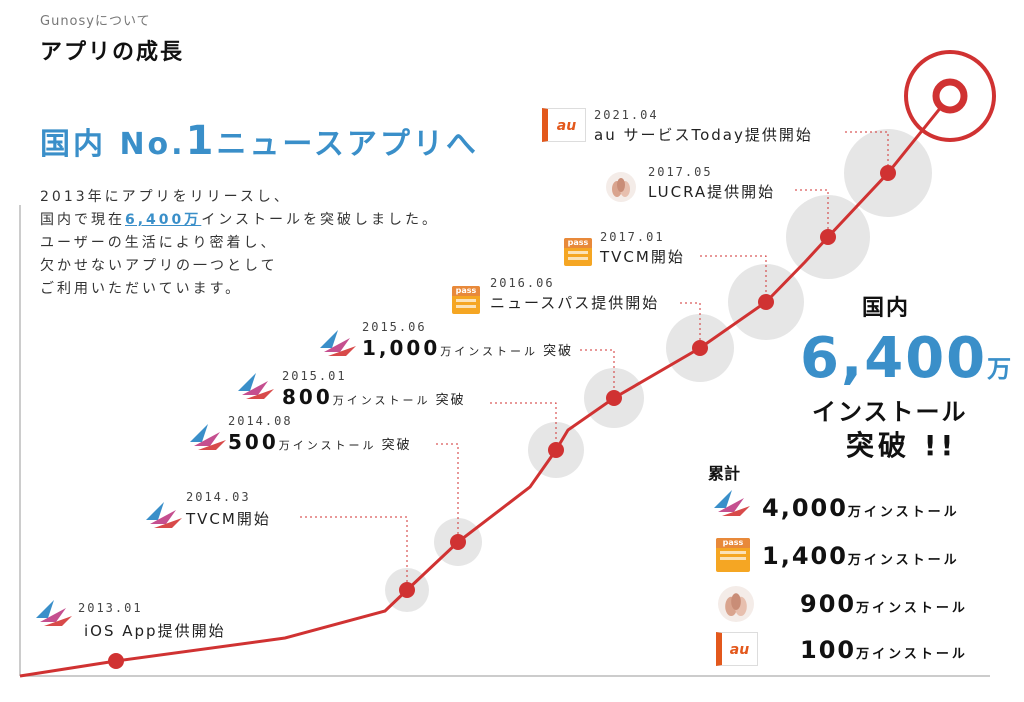  I want to click on milestone-label: au サービスToday提供開始, so click(703, 135).